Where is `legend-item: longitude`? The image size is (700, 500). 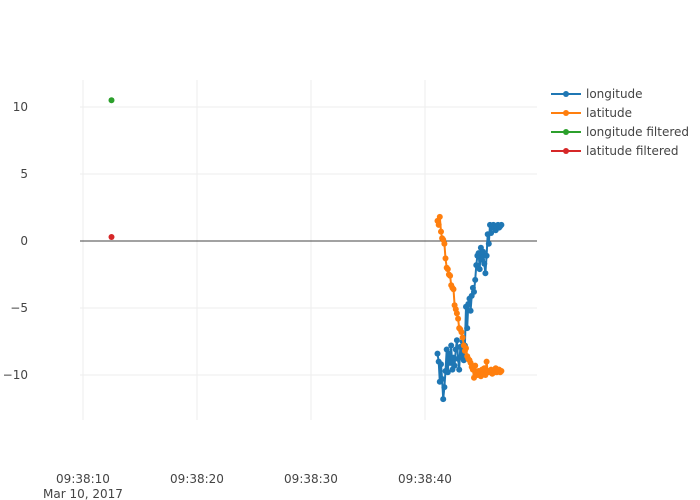 legend-item: longitude is located at coordinates (597, 94).